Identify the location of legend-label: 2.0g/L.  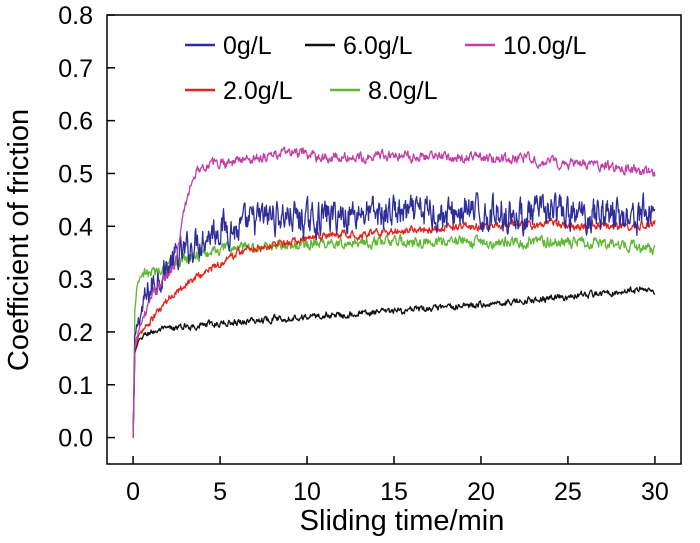
(258, 91).